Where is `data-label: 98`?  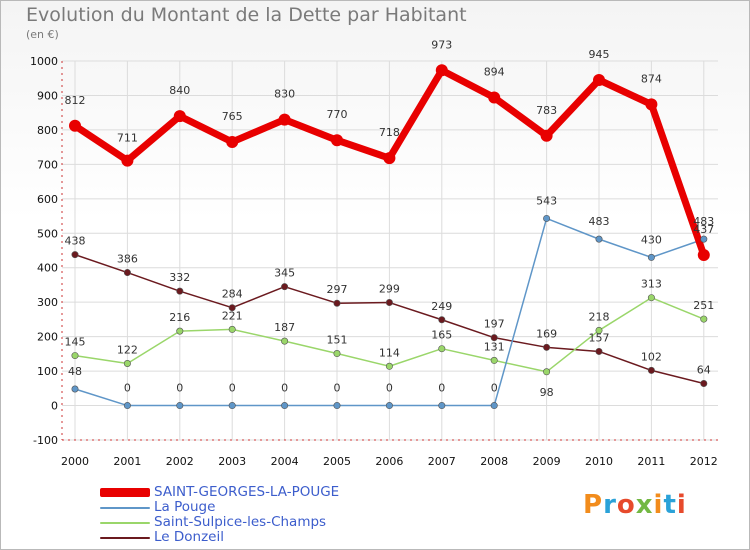
data-label: 98 is located at coordinates (547, 392).